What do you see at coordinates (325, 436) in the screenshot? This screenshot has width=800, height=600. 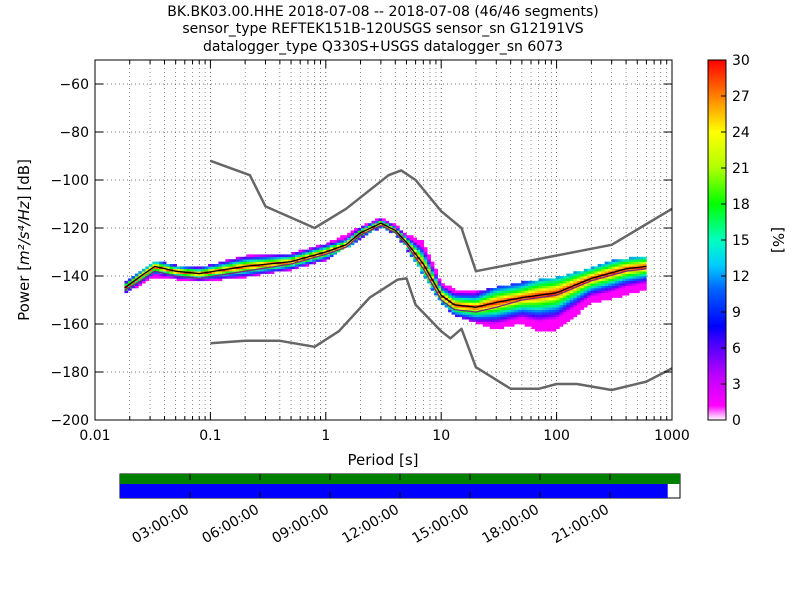 I see `x-tick-label: 1` at bounding box center [325, 436].